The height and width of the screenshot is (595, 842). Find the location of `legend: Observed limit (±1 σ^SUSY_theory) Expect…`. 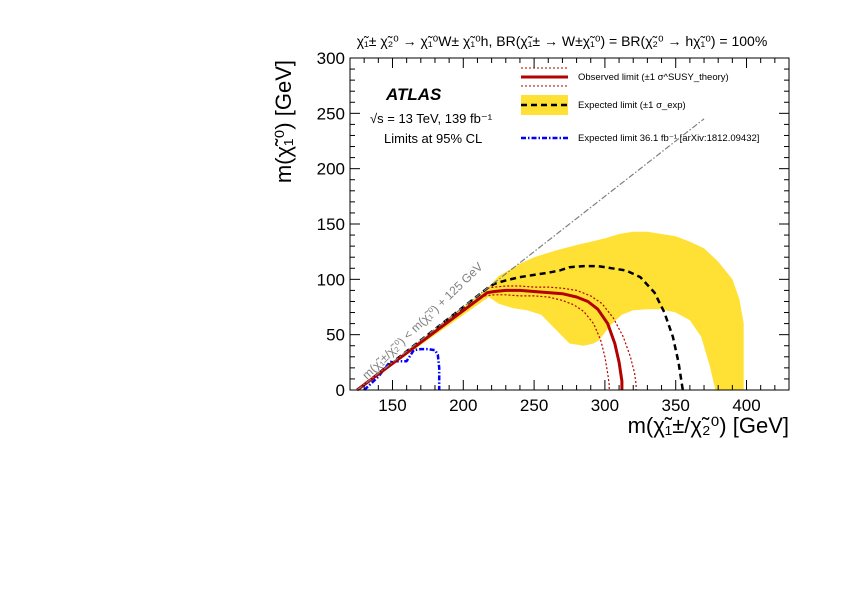

legend: Observed limit (±1 σ^SUSY_theory) Expect… is located at coordinates (640, 105).